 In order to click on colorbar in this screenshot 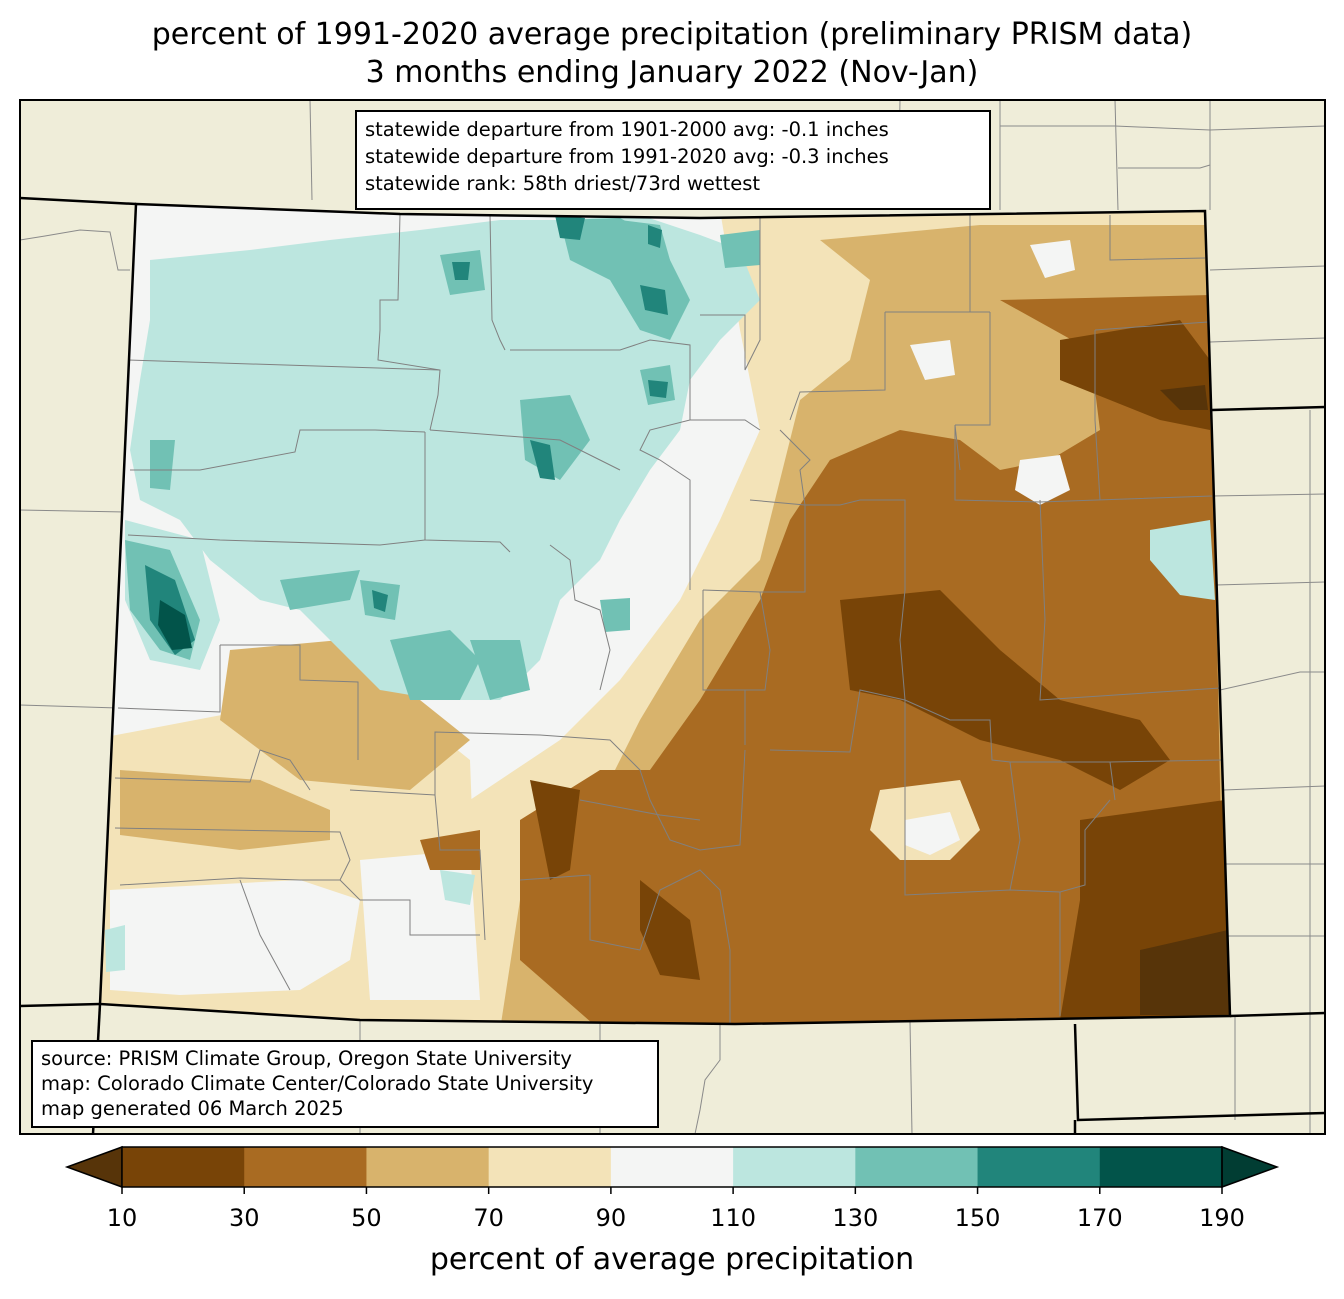, I will do `click(672, 1169)`.